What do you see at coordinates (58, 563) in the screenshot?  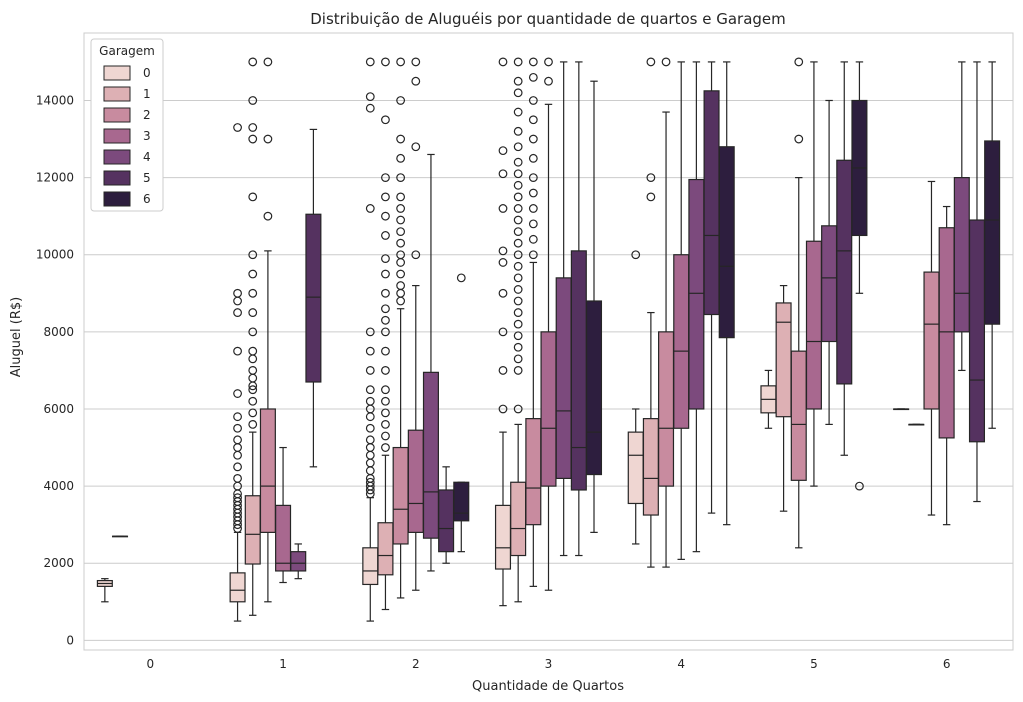 I see `y-tick-label: 2000` at bounding box center [58, 563].